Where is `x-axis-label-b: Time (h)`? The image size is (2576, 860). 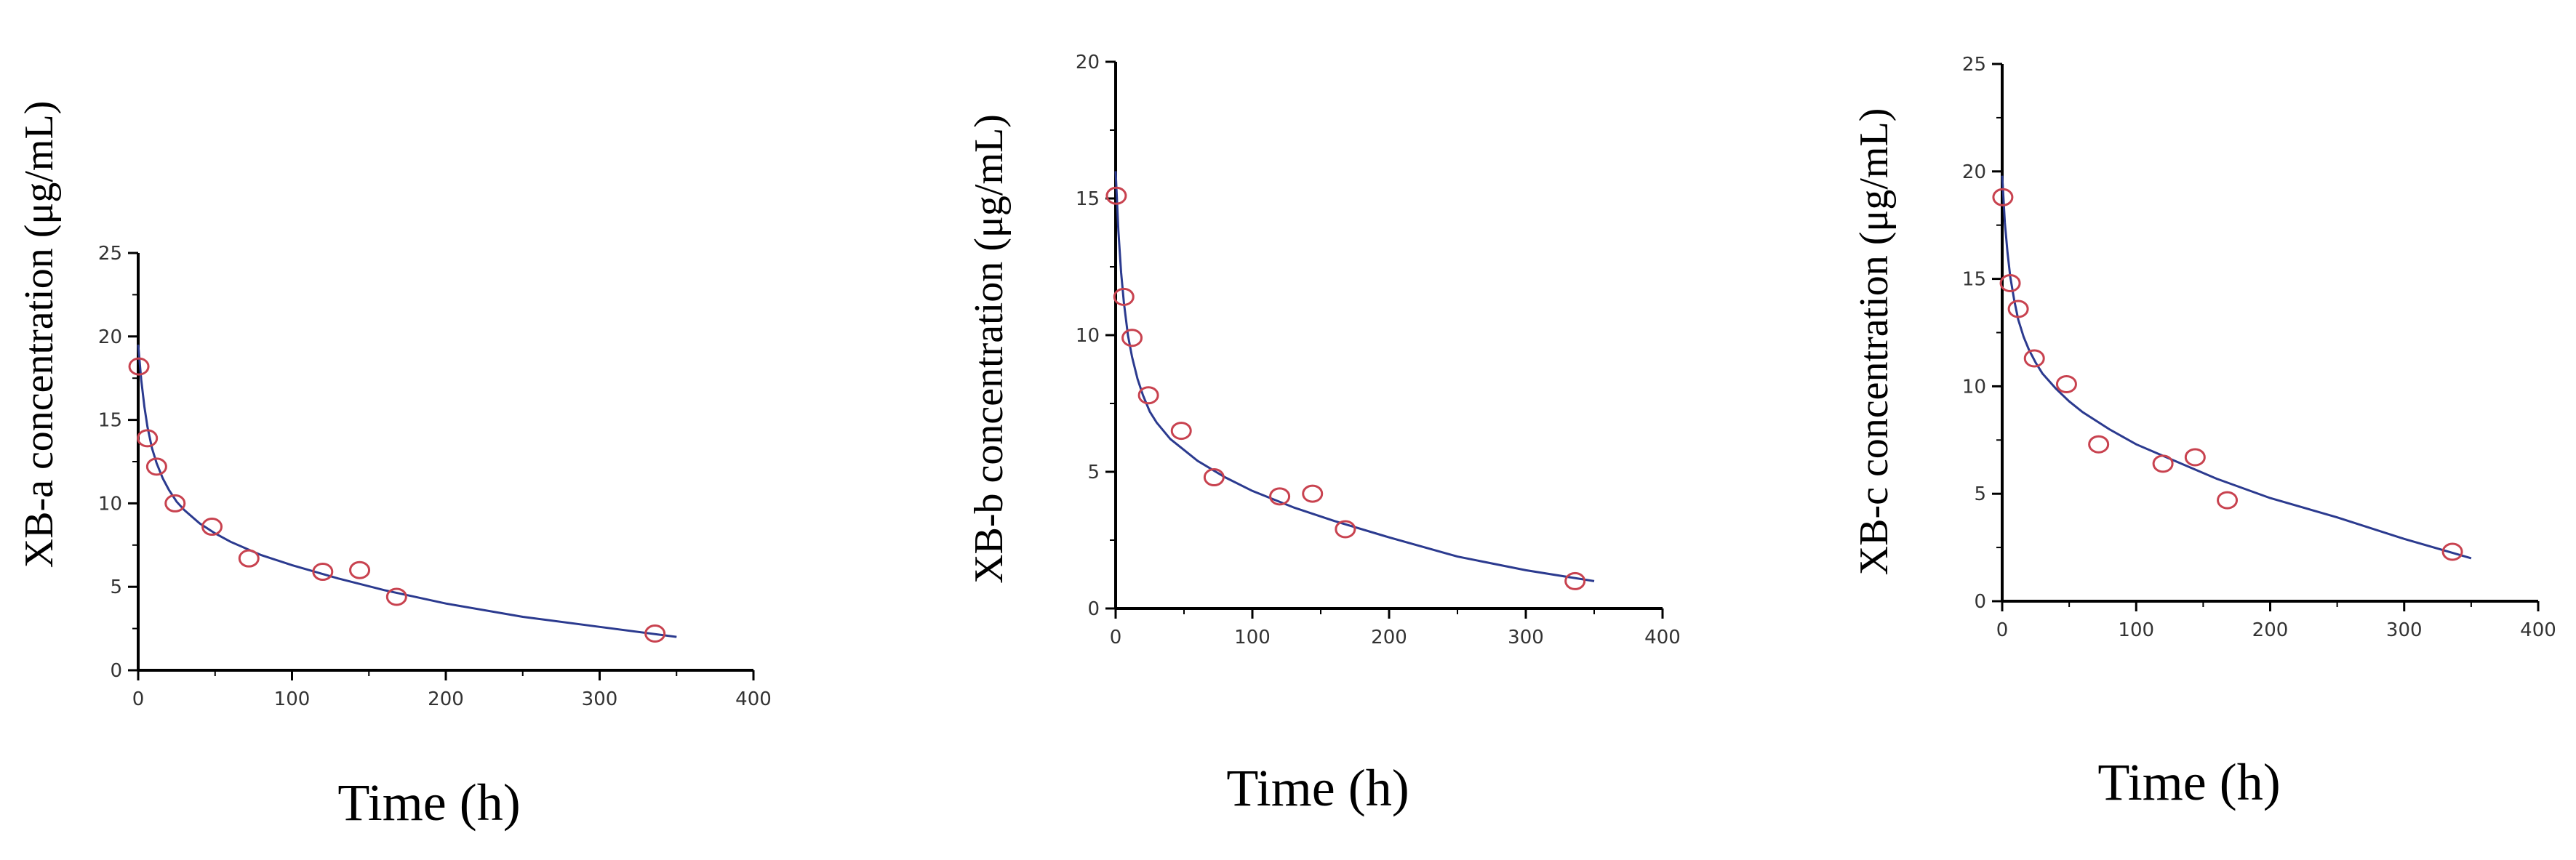 x-axis-label-b: Time (h) is located at coordinates (1317, 788).